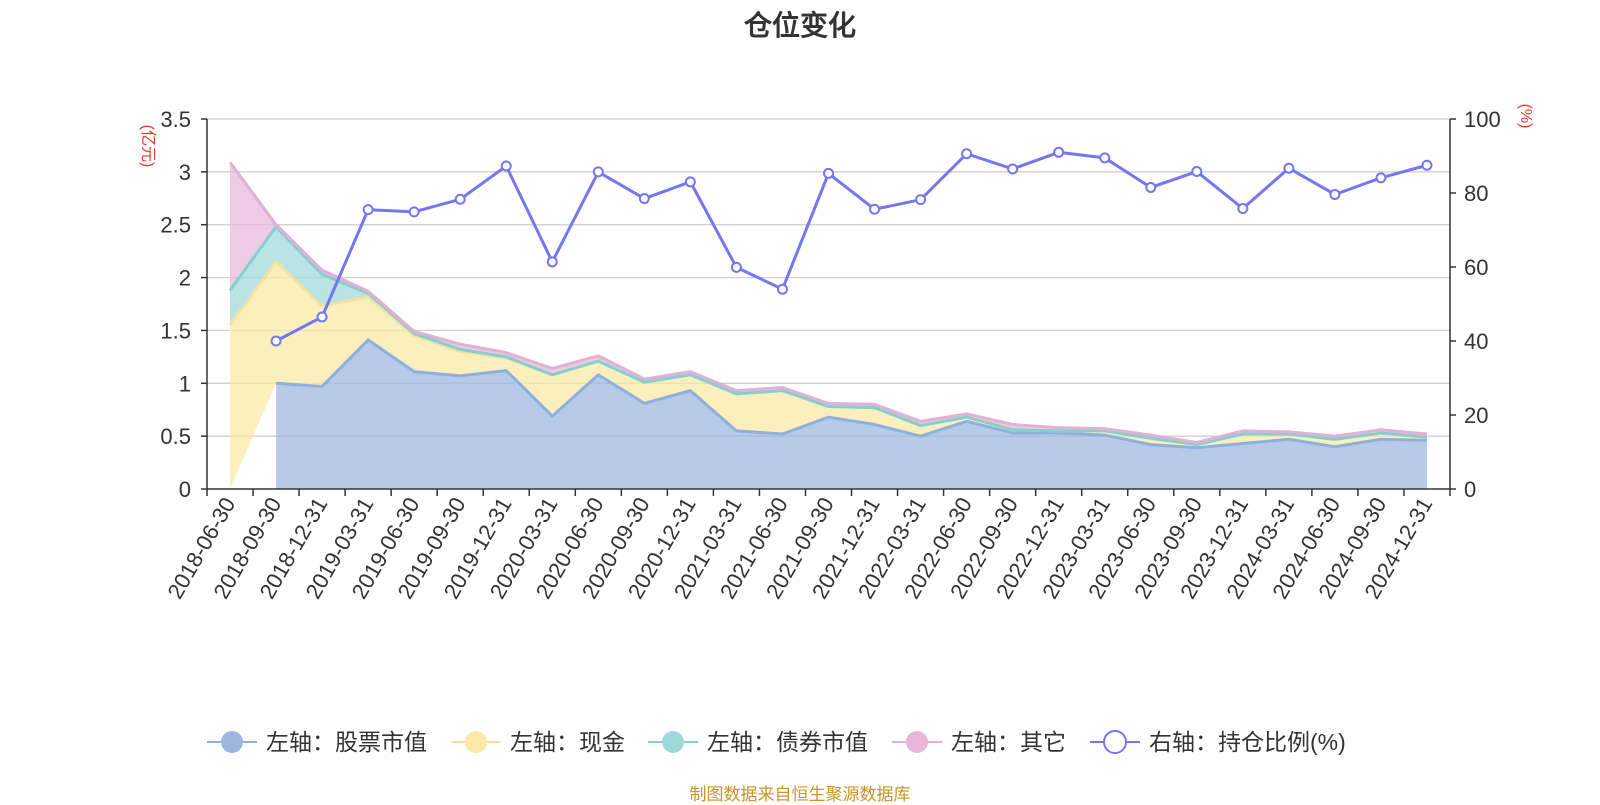 This screenshot has height=805, width=1600. I want to click on stock-value-area, so click(851, 414).